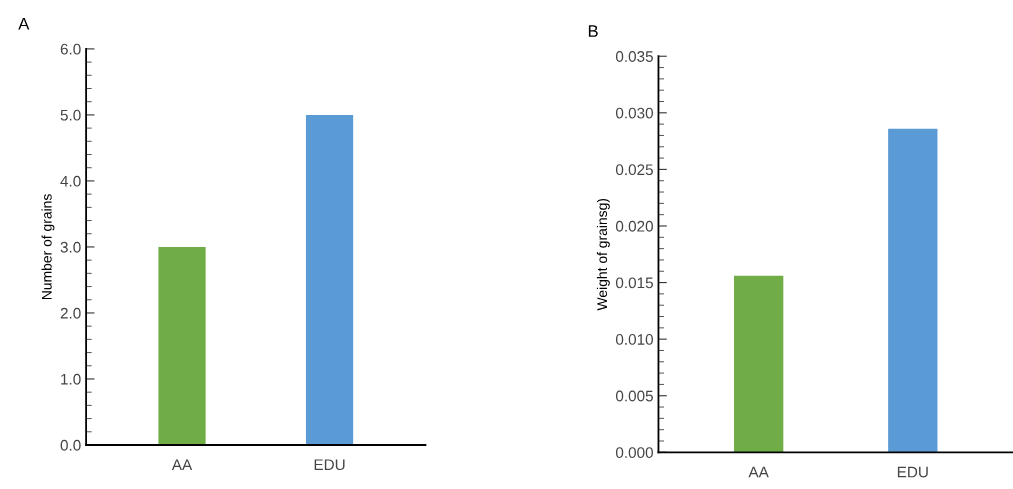 This screenshot has width=1013, height=489. Describe the element at coordinates (70, 313) in the screenshot. I see `y-tick-label: 2.0` at that location.